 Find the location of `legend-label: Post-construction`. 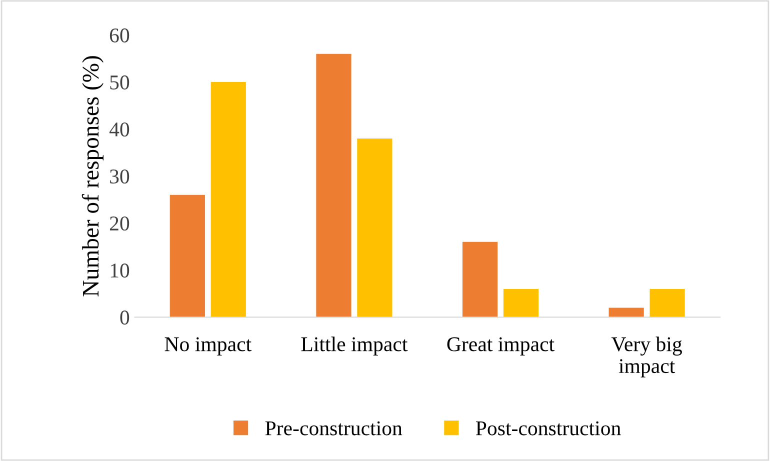

legend-label: Post-construction is located at coordinates (548, 428).